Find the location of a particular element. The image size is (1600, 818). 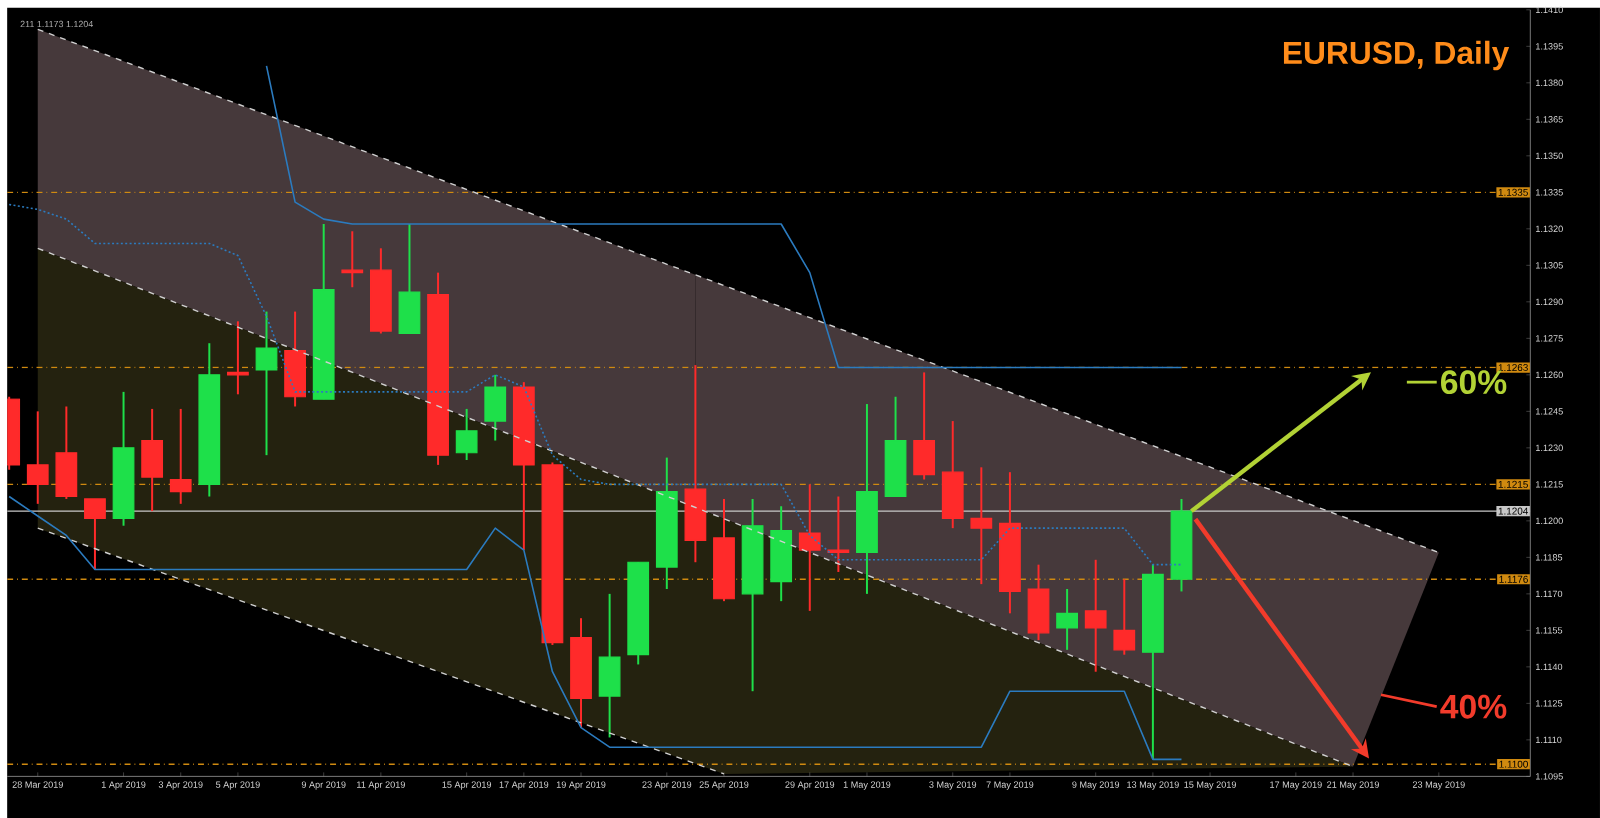

text: EURUSD, Daily is located at coordinates (1396, 55).